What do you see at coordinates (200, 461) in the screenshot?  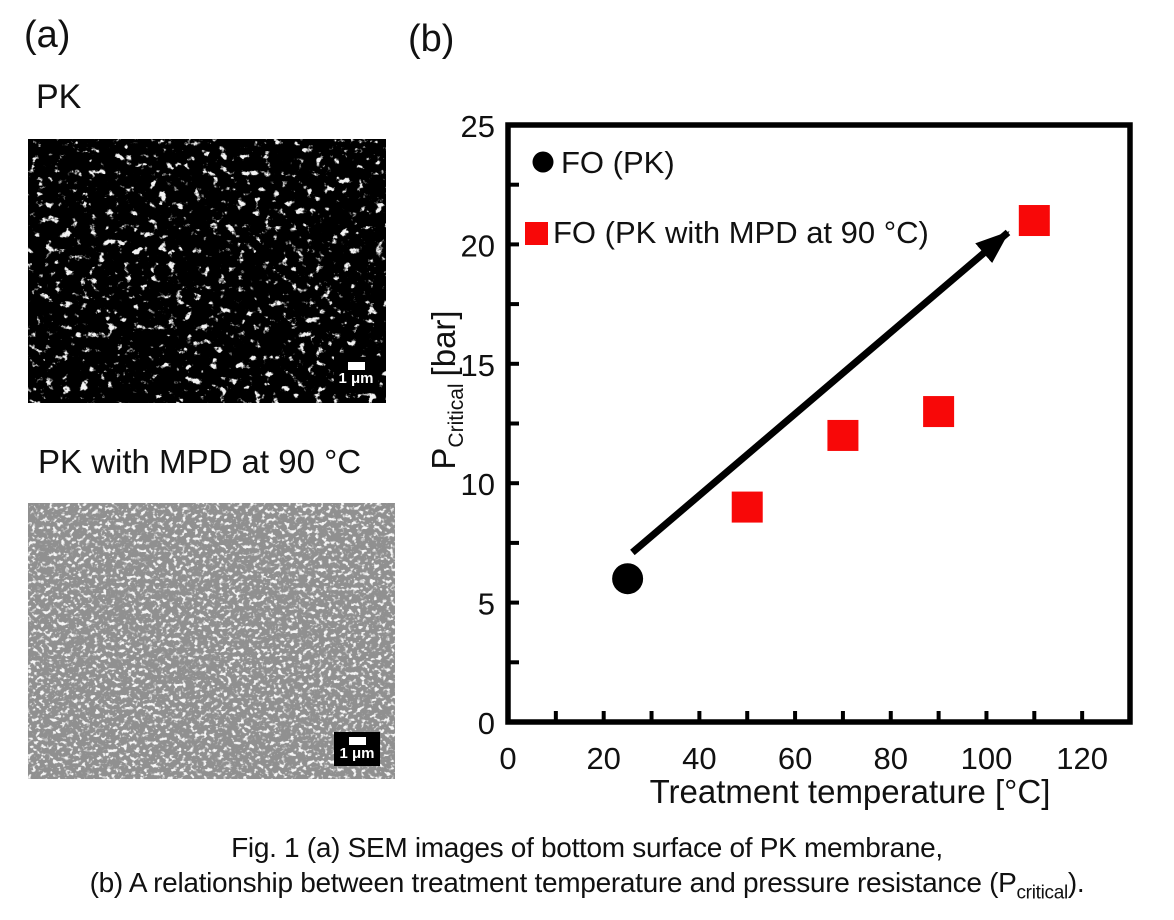 I see `sem2-title: PK with MPD at 90 °C` at bounding box center [200, 461].